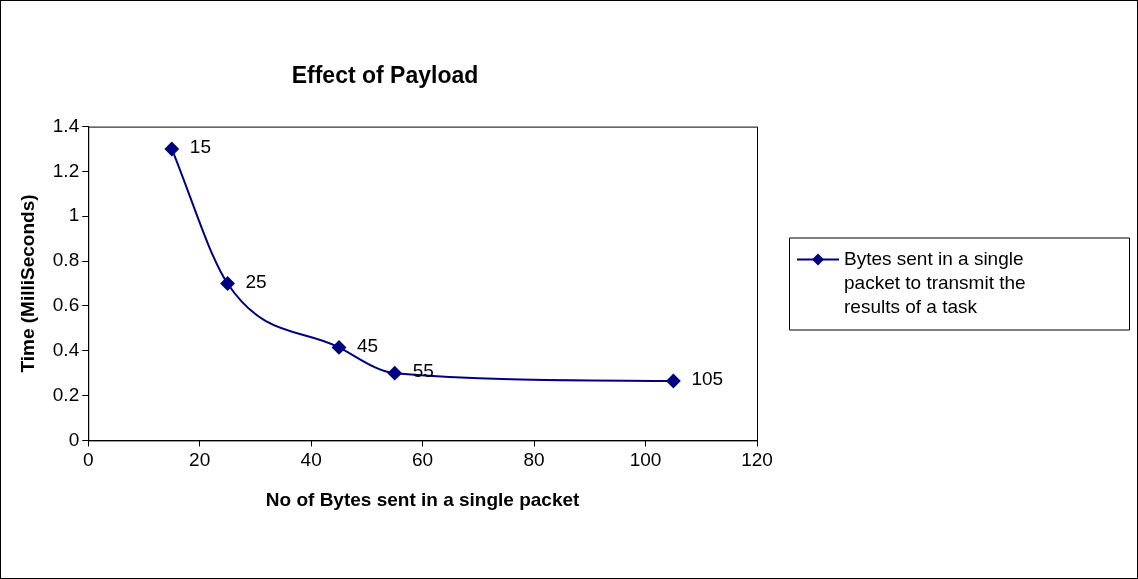  What do you see at coordinates (423, 460) in the screenshot?
I see `x-tick-label: 60` at bounding box center [423, 460].